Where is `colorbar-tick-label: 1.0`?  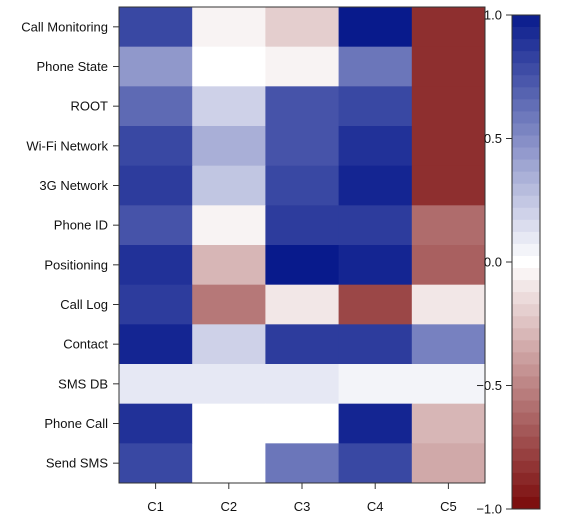
colorbar-tick-label: 1.0 is located at coordinates (493, 15).